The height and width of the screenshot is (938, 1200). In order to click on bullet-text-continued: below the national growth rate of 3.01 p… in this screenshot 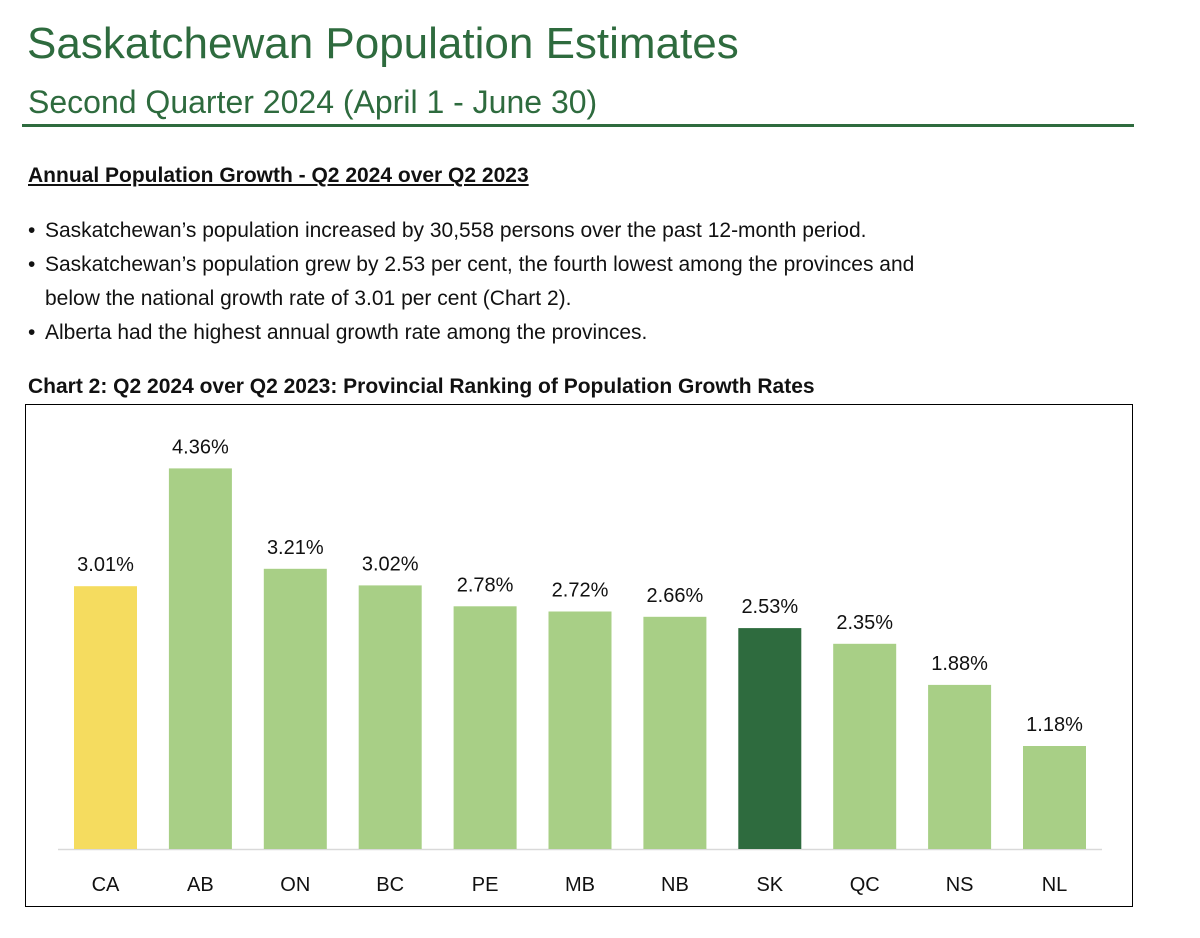, I will do `click(308, 298)`.